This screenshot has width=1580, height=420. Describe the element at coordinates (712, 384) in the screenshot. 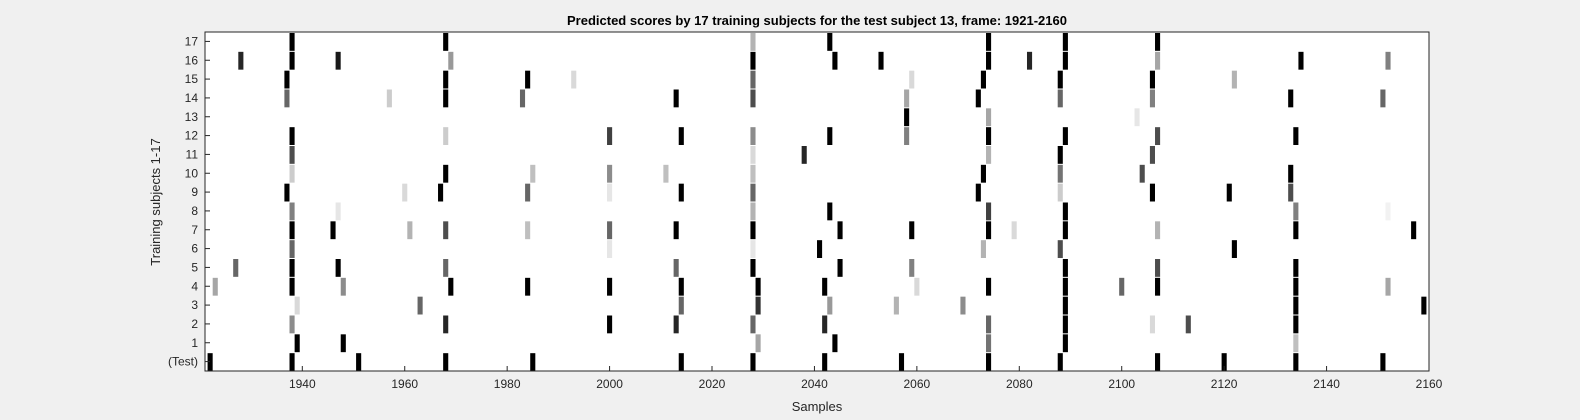

I see `x-tick-label: 2020` at that location.